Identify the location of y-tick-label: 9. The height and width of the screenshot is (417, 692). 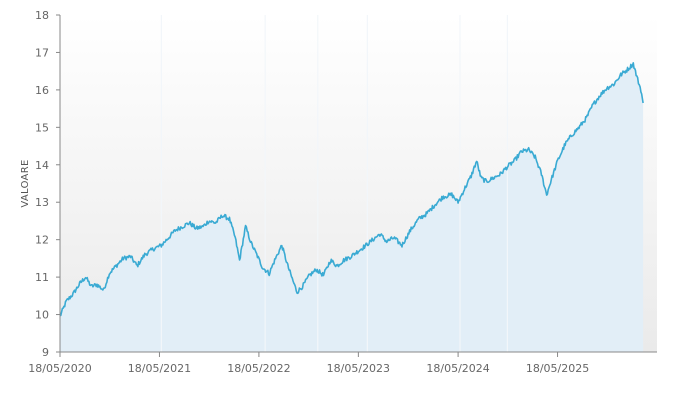
(45, 352).